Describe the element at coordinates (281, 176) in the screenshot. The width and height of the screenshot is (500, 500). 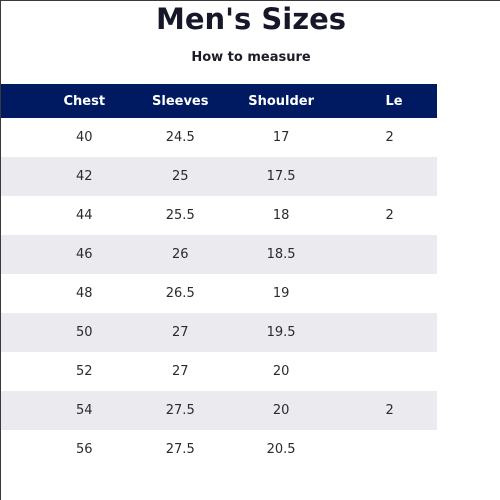
I see `cell-shoulder: 17.5` at that location.